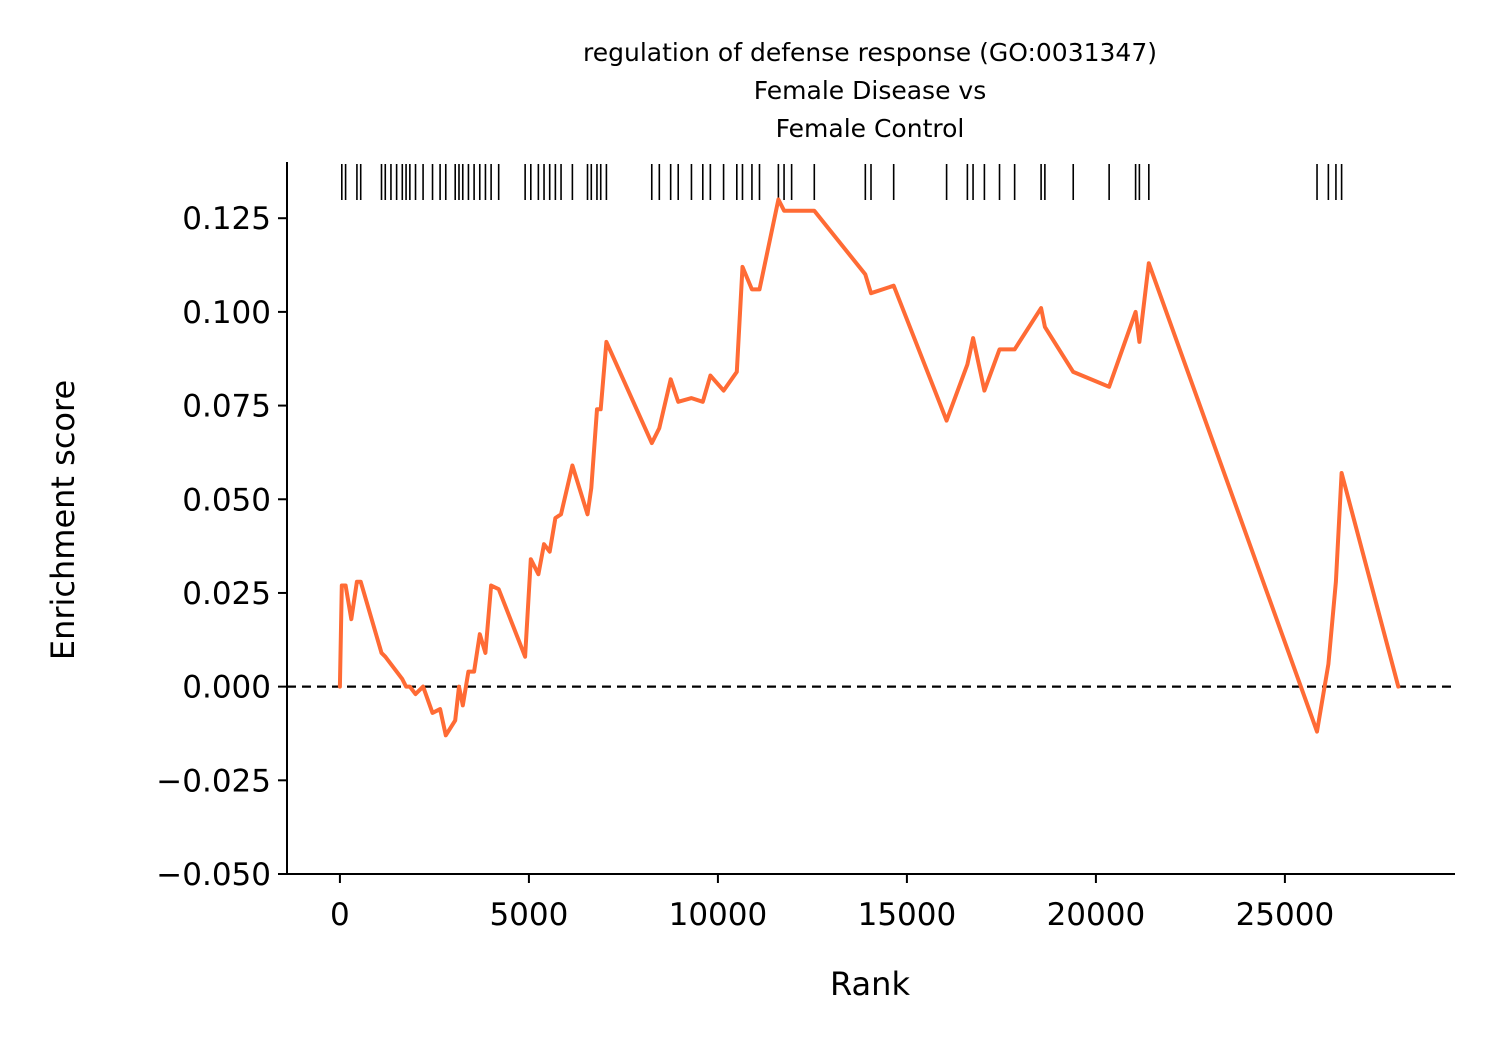  I want to click on x-tick-label: 0, so click(340, 915).